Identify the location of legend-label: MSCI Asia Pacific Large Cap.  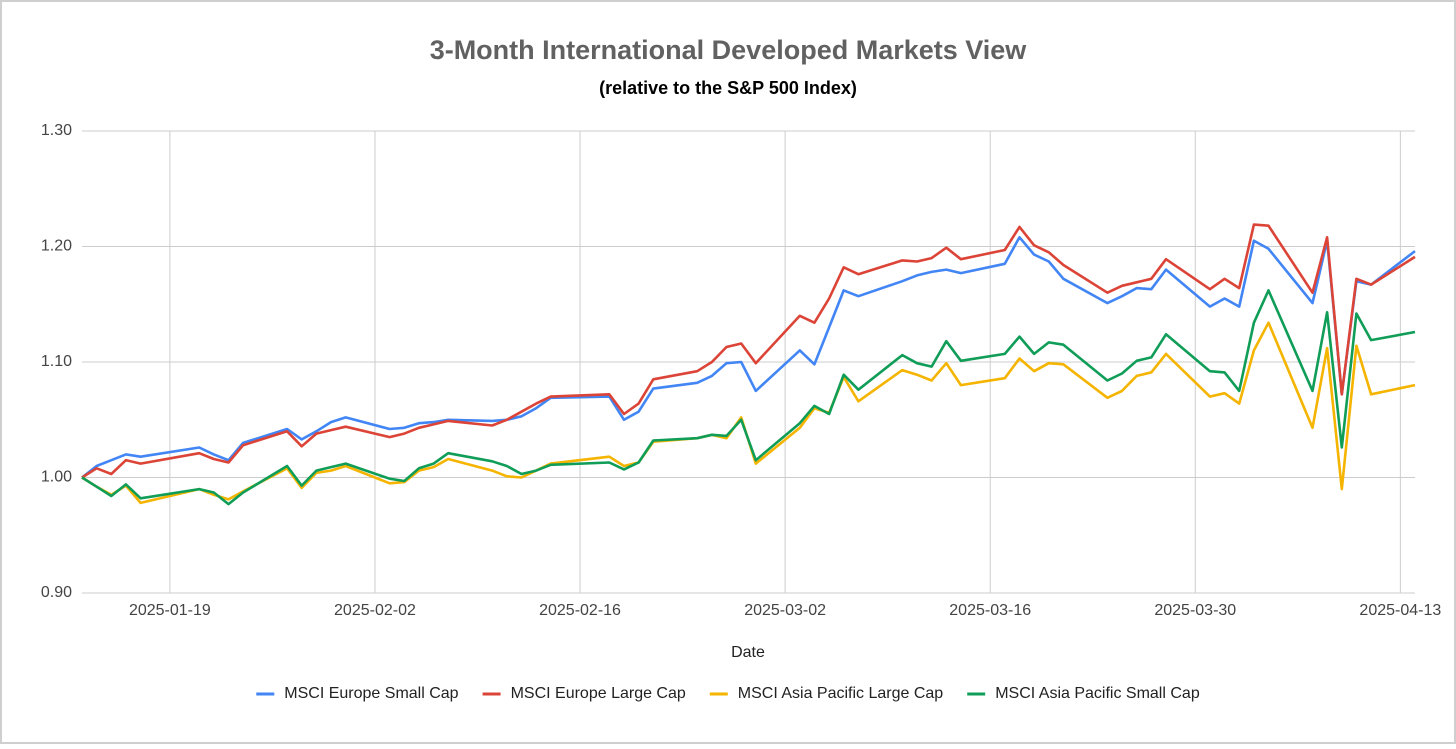
(841, 693).